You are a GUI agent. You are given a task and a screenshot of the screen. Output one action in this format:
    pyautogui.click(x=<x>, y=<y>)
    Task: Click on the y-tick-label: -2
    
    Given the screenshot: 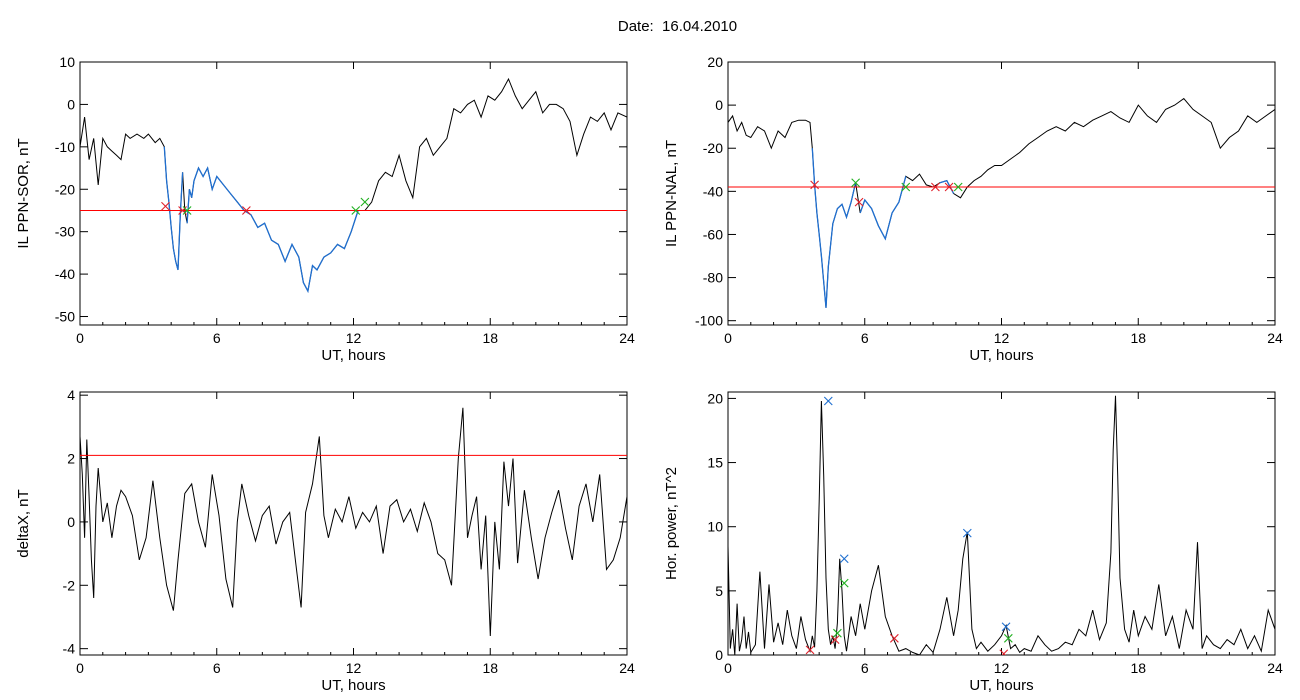 What is the action you would take?
    pyautogui.click(x=69, y=585)
    